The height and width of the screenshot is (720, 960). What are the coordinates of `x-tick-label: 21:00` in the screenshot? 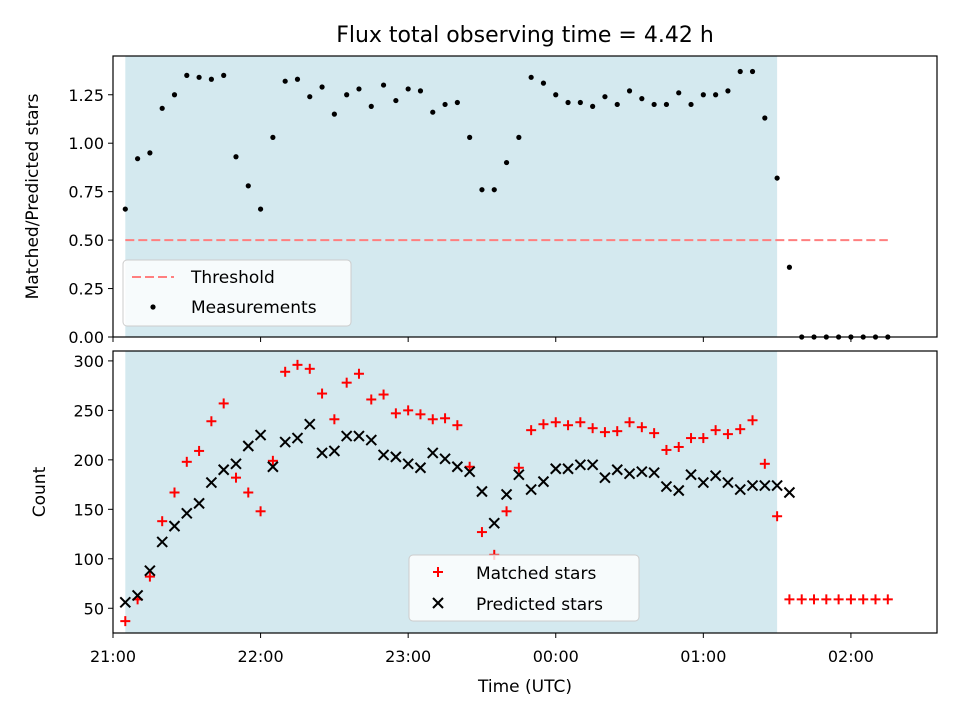 It's located at (113, 656).